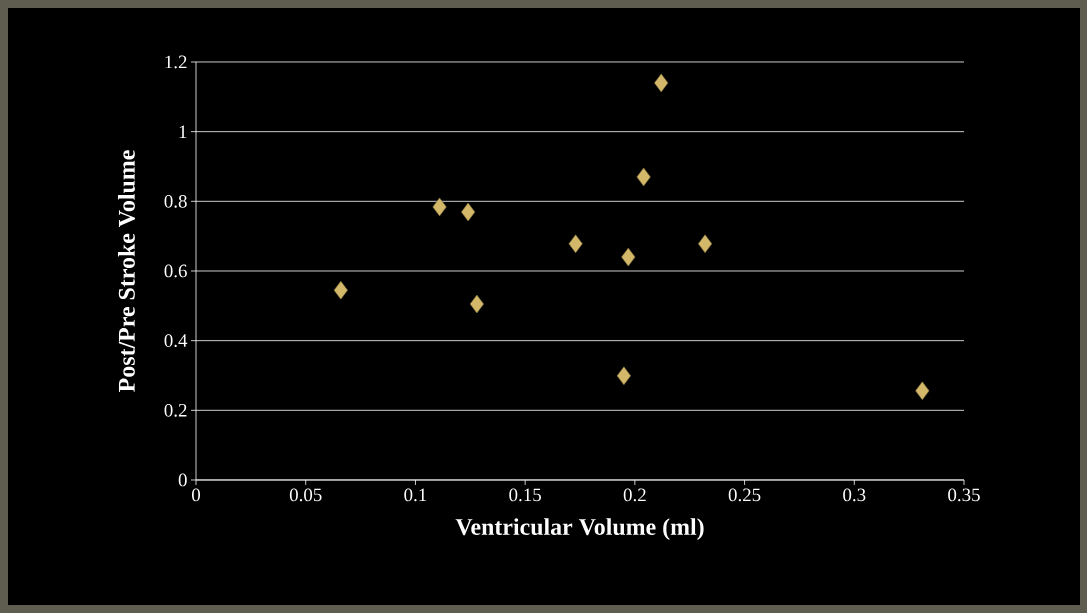 The image size is (1087, 613). What do you see at coordinates (634, 495) in the screenshot?
I see `x-tick-label: 0.2` at bounding box center [634, 495].